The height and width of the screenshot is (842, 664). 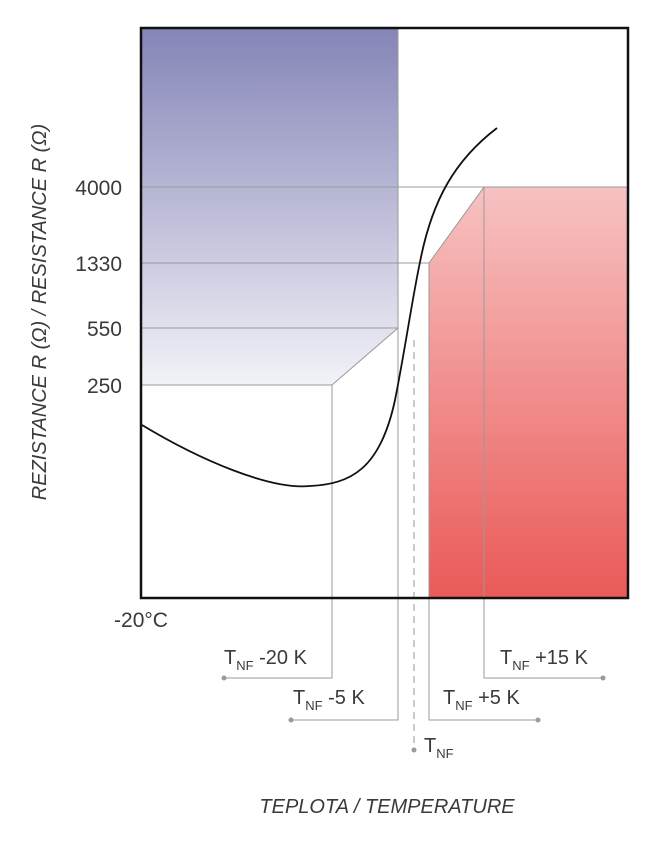 What do you see at coordinates (313, 286) in the screenshot?
I see `horizontal-guides` at bounding box center [313, 286].